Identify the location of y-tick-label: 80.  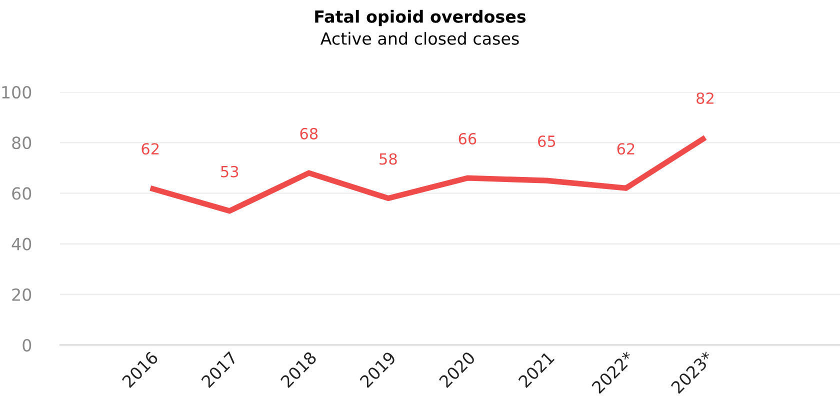
(22, 143).